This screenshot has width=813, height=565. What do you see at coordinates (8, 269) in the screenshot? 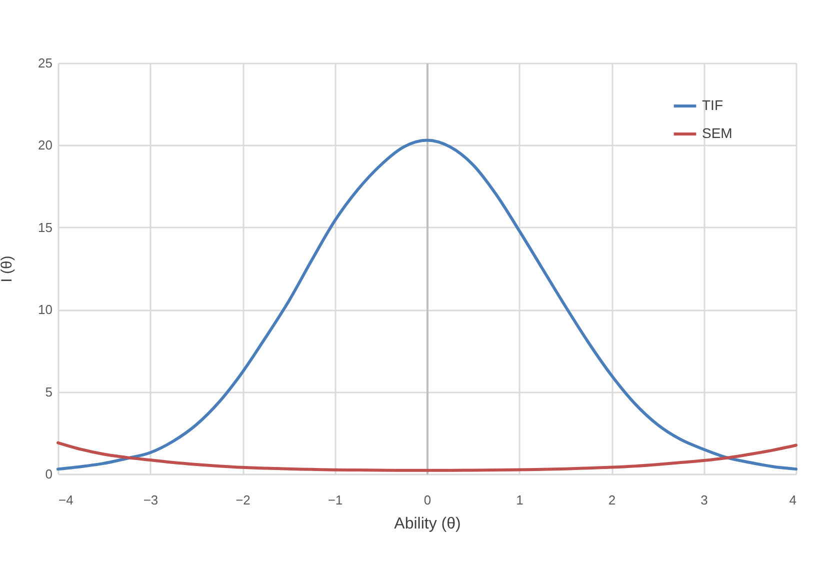
I see `y-axis-title: I (θ)` at bounding box center [8, 269].